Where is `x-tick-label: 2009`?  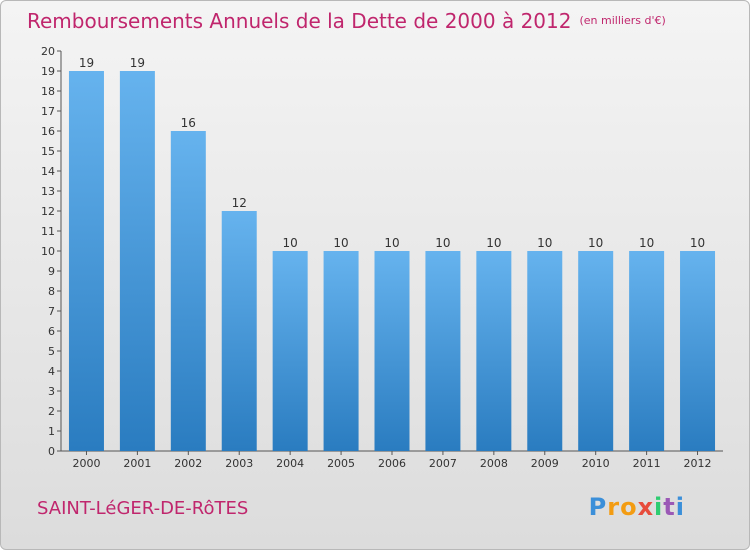
x-tick-label: 2009 is located at coordinates (545, 463).